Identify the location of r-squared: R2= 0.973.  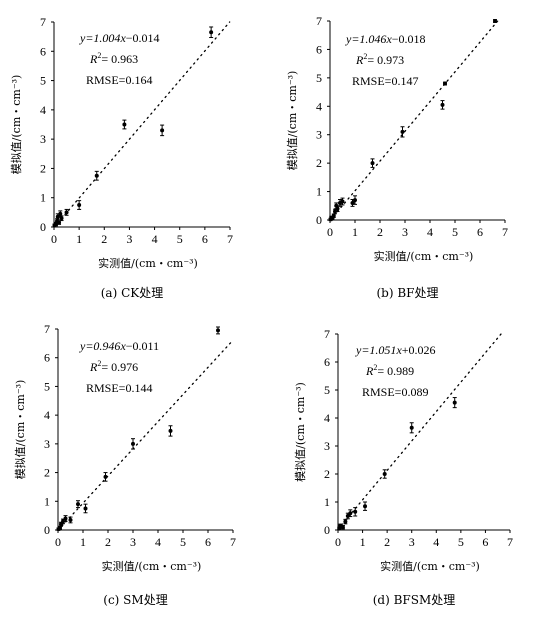
(379, 59).